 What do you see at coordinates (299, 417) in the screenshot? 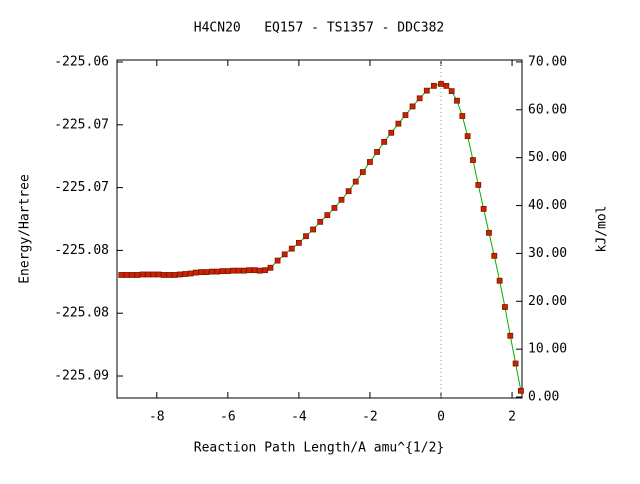
I see `x-tick-label: -4` at bounding box center [299, 417].